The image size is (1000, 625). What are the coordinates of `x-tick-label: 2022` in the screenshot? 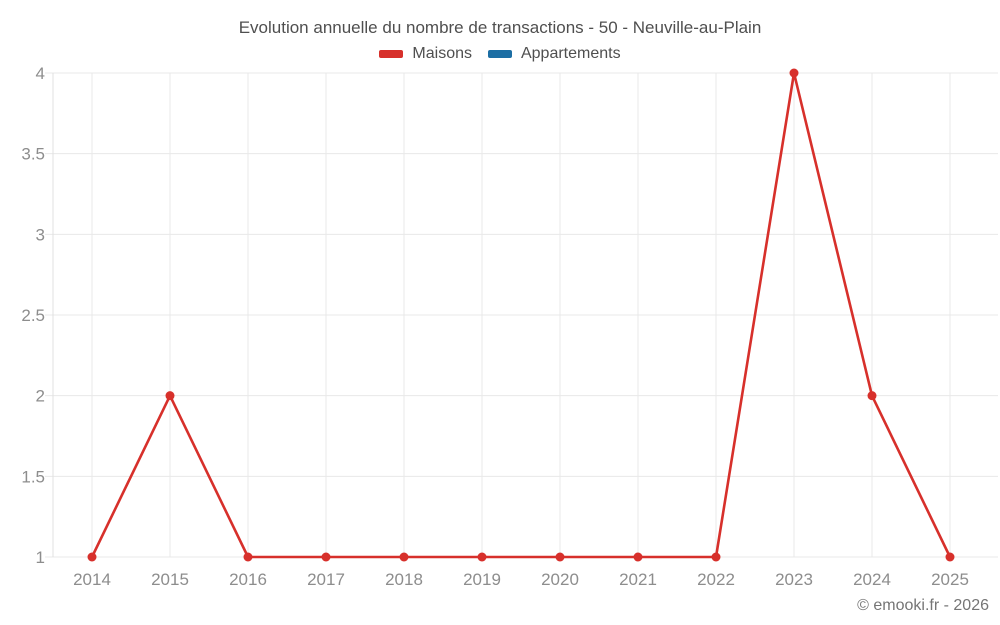 It's located at (716, 579).